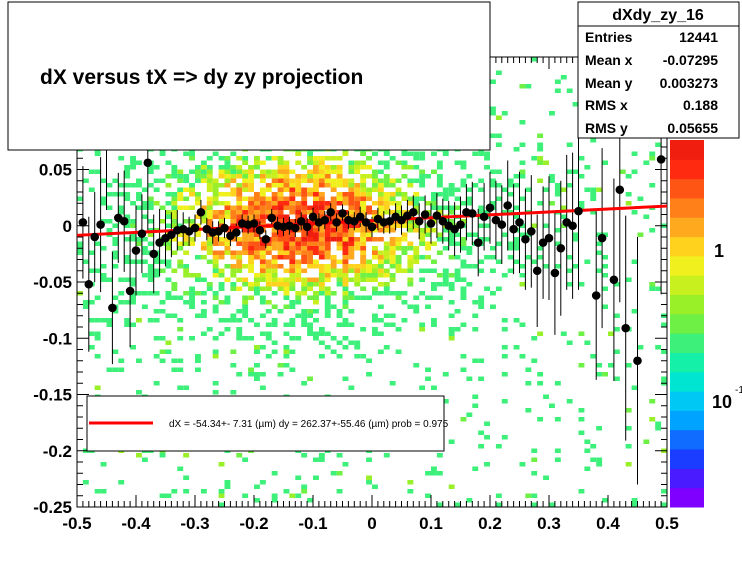  I want to click on y-tick-label: -0.25, so click(52, 507).